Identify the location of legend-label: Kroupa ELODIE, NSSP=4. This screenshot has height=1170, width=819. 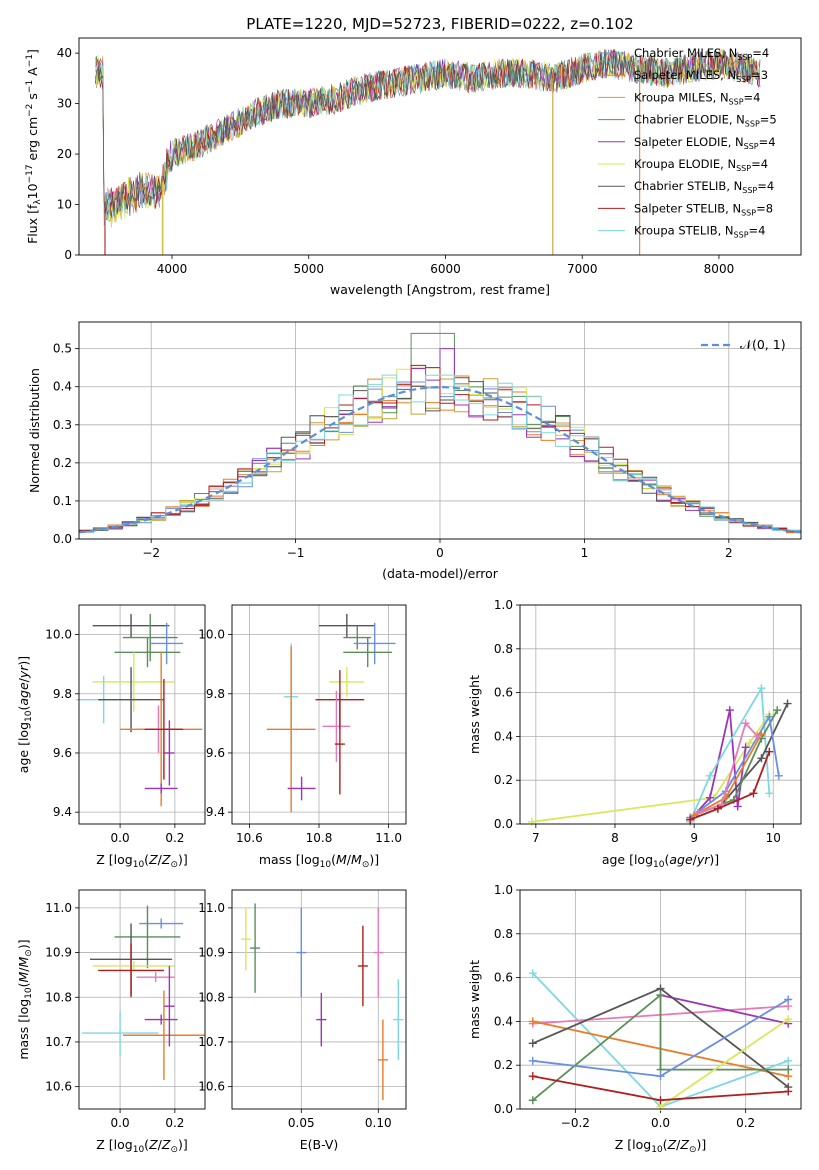
(701, 165).